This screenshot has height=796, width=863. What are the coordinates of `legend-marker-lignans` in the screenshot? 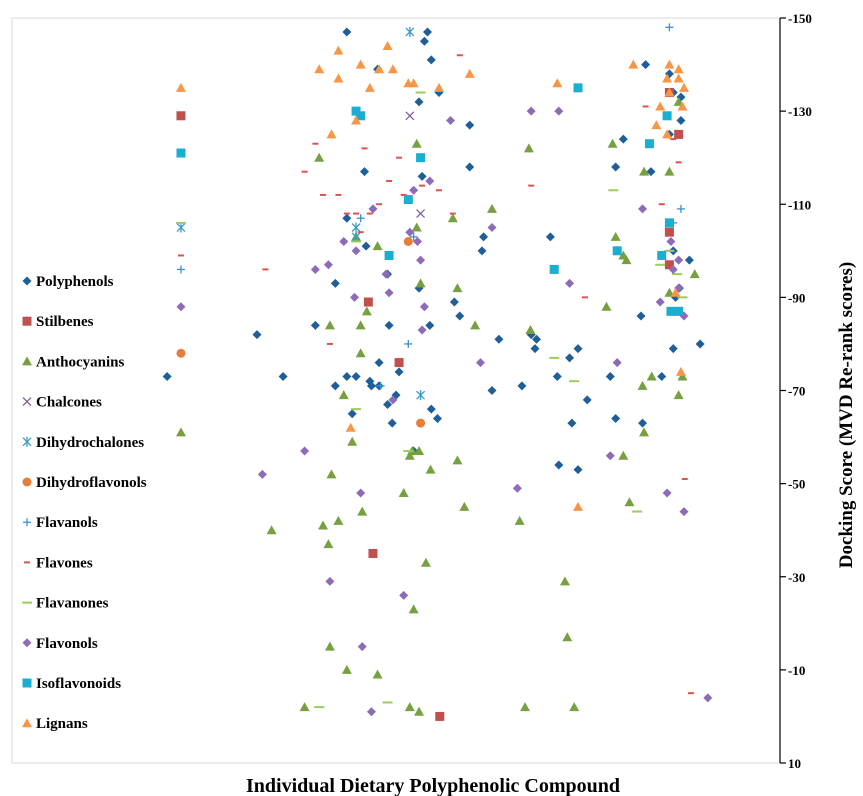 It's located at (27, 723).